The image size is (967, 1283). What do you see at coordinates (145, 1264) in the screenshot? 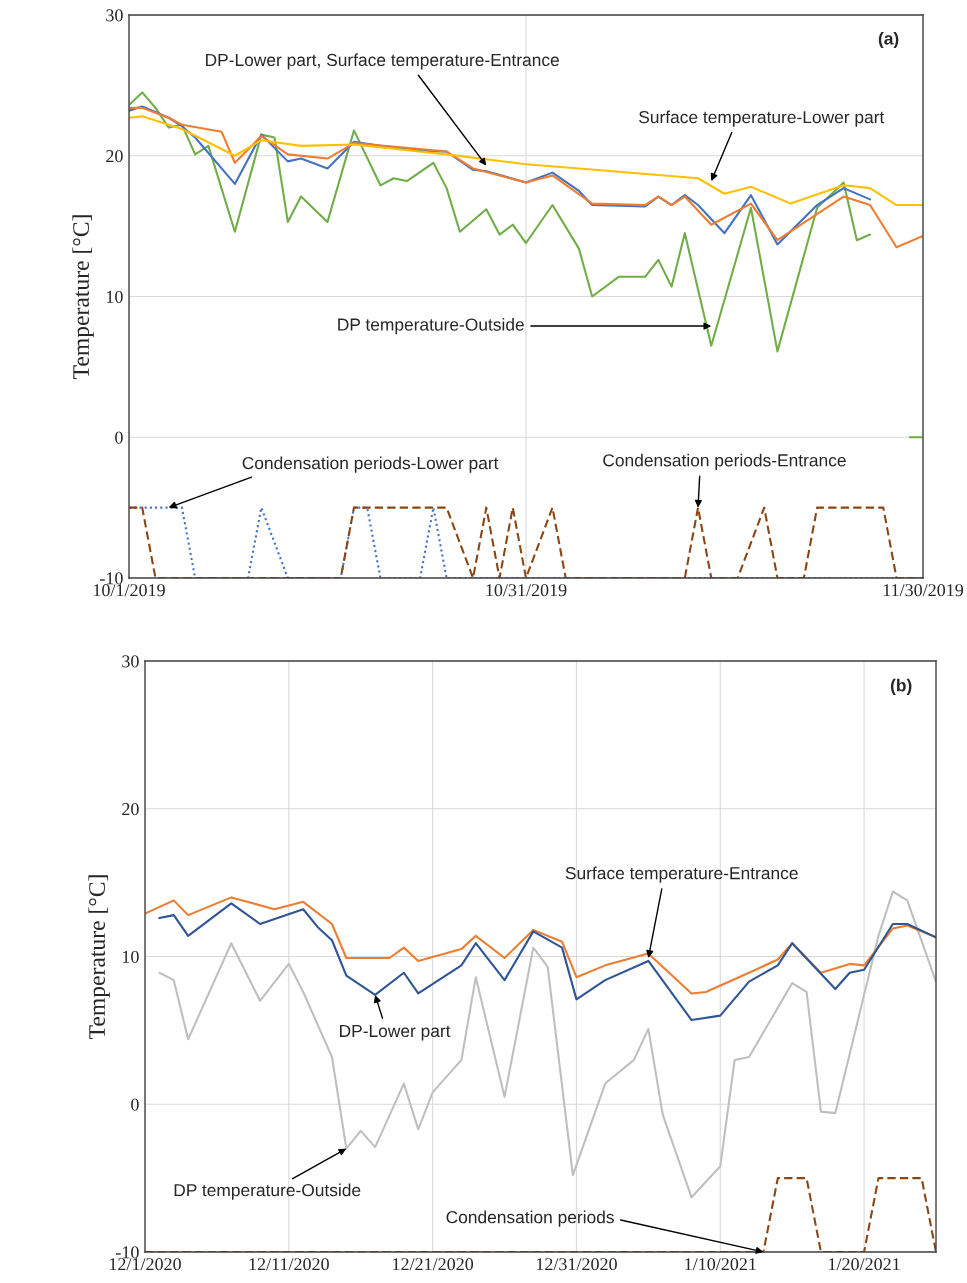
I see `x-tick-label: 12/1/2020` at bounding box center [145, 1264].